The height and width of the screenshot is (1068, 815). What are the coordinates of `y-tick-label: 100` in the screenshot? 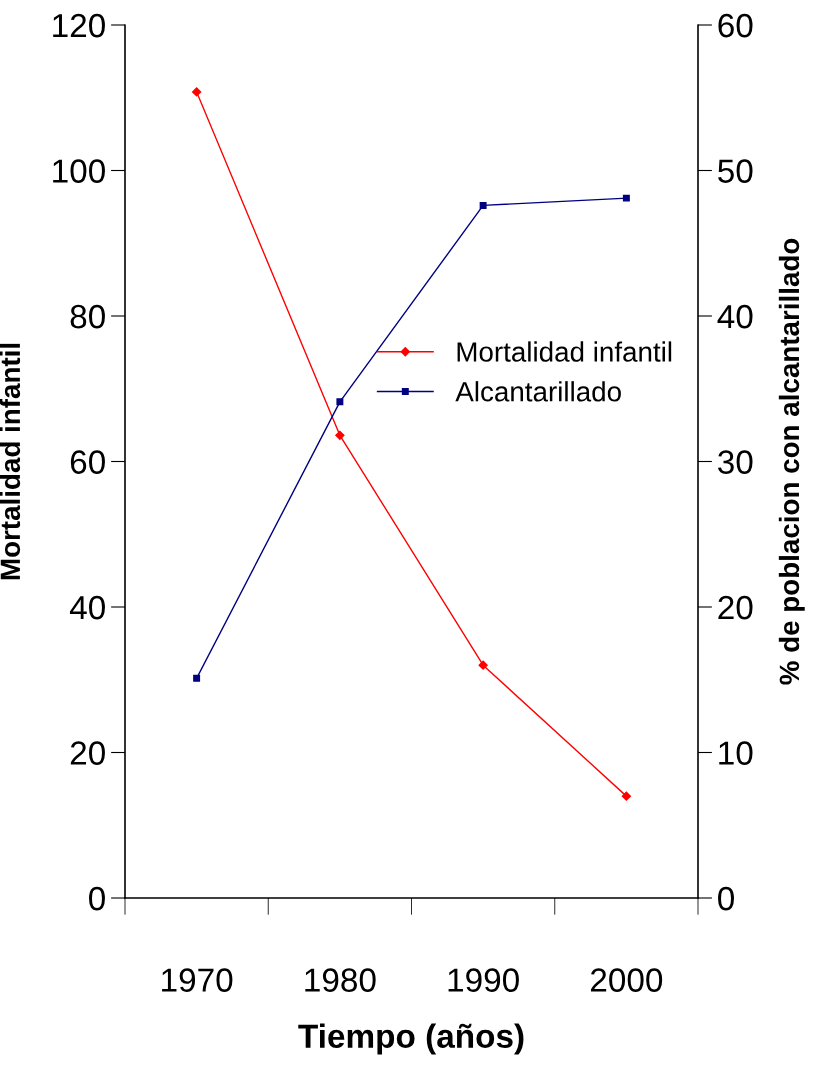 It's located at (79, 171).